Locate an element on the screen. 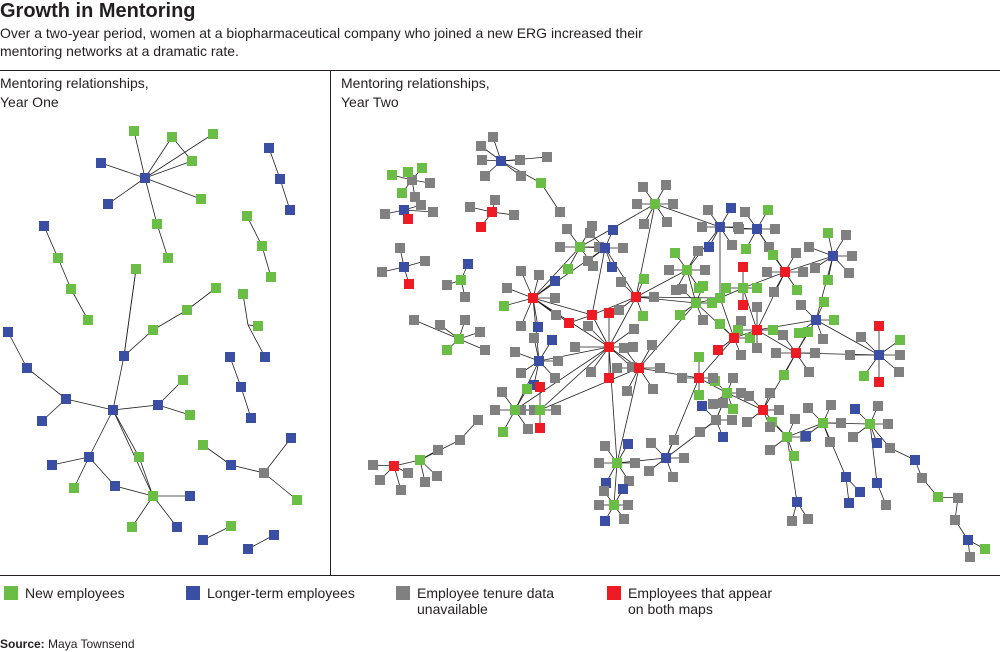 Image resolution: width=1000 pixels, height=652 pixels. year-two-label-line2: Year Two is located at coordinates (370, 102).